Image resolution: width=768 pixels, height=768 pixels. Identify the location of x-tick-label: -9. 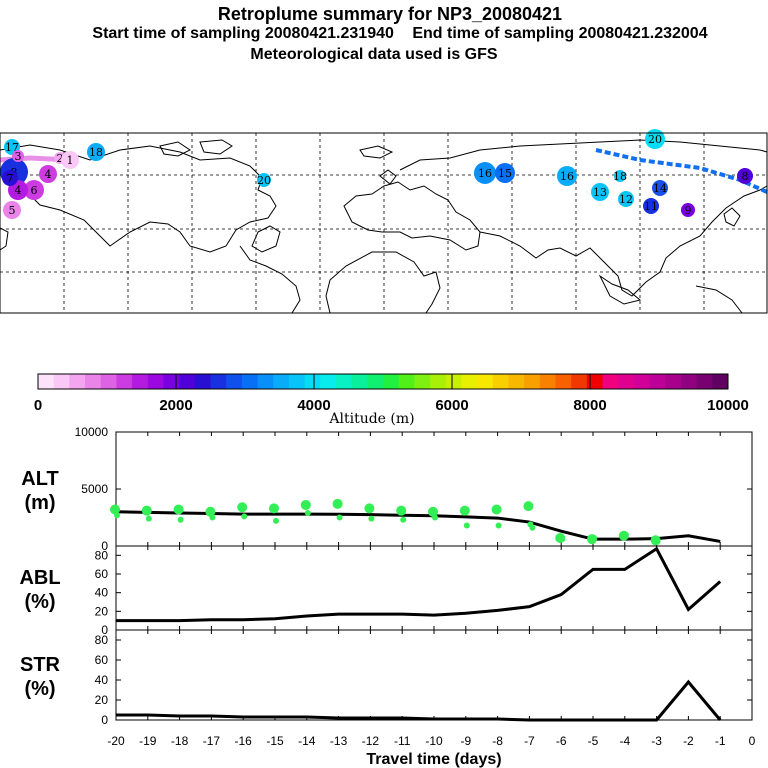
(465, 741).